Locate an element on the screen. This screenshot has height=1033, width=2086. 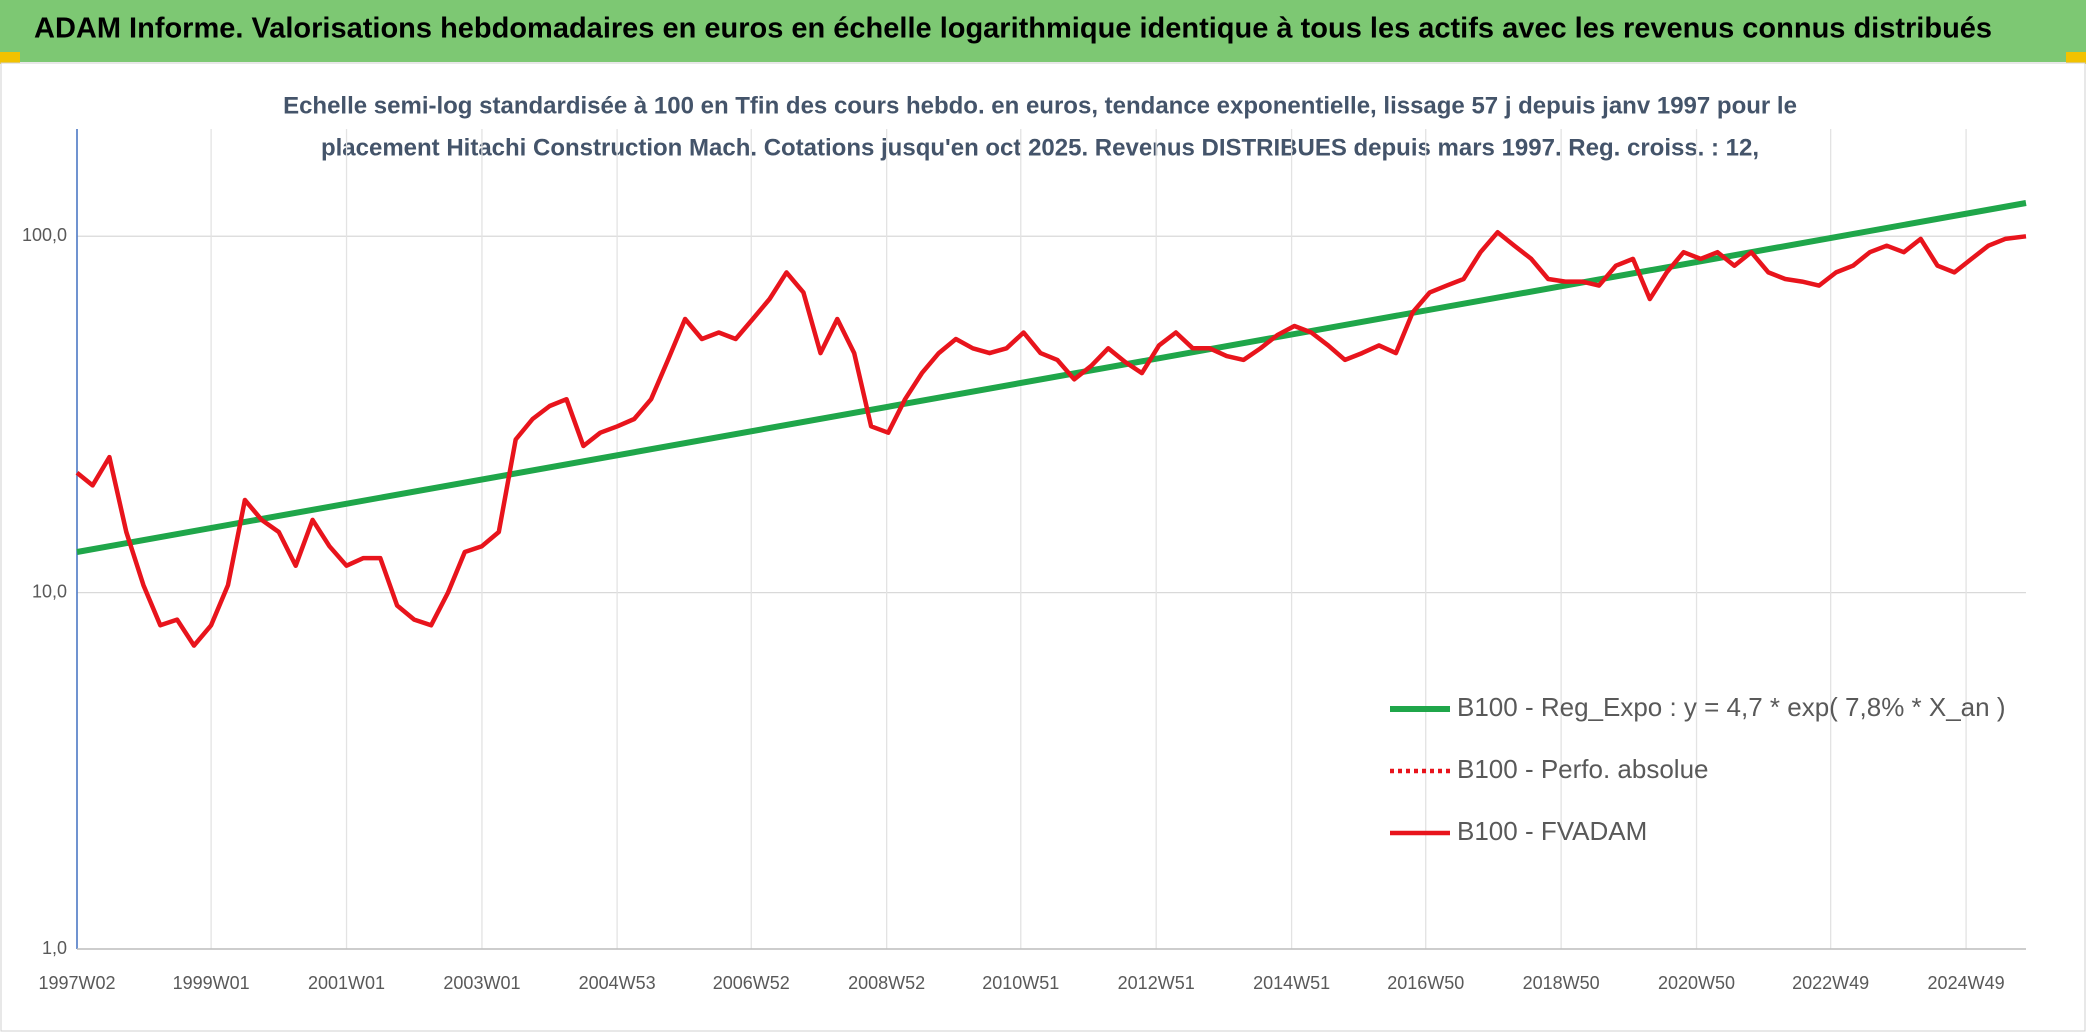
x-tick-label: 2008W52 is located at coordinates (886, 983).